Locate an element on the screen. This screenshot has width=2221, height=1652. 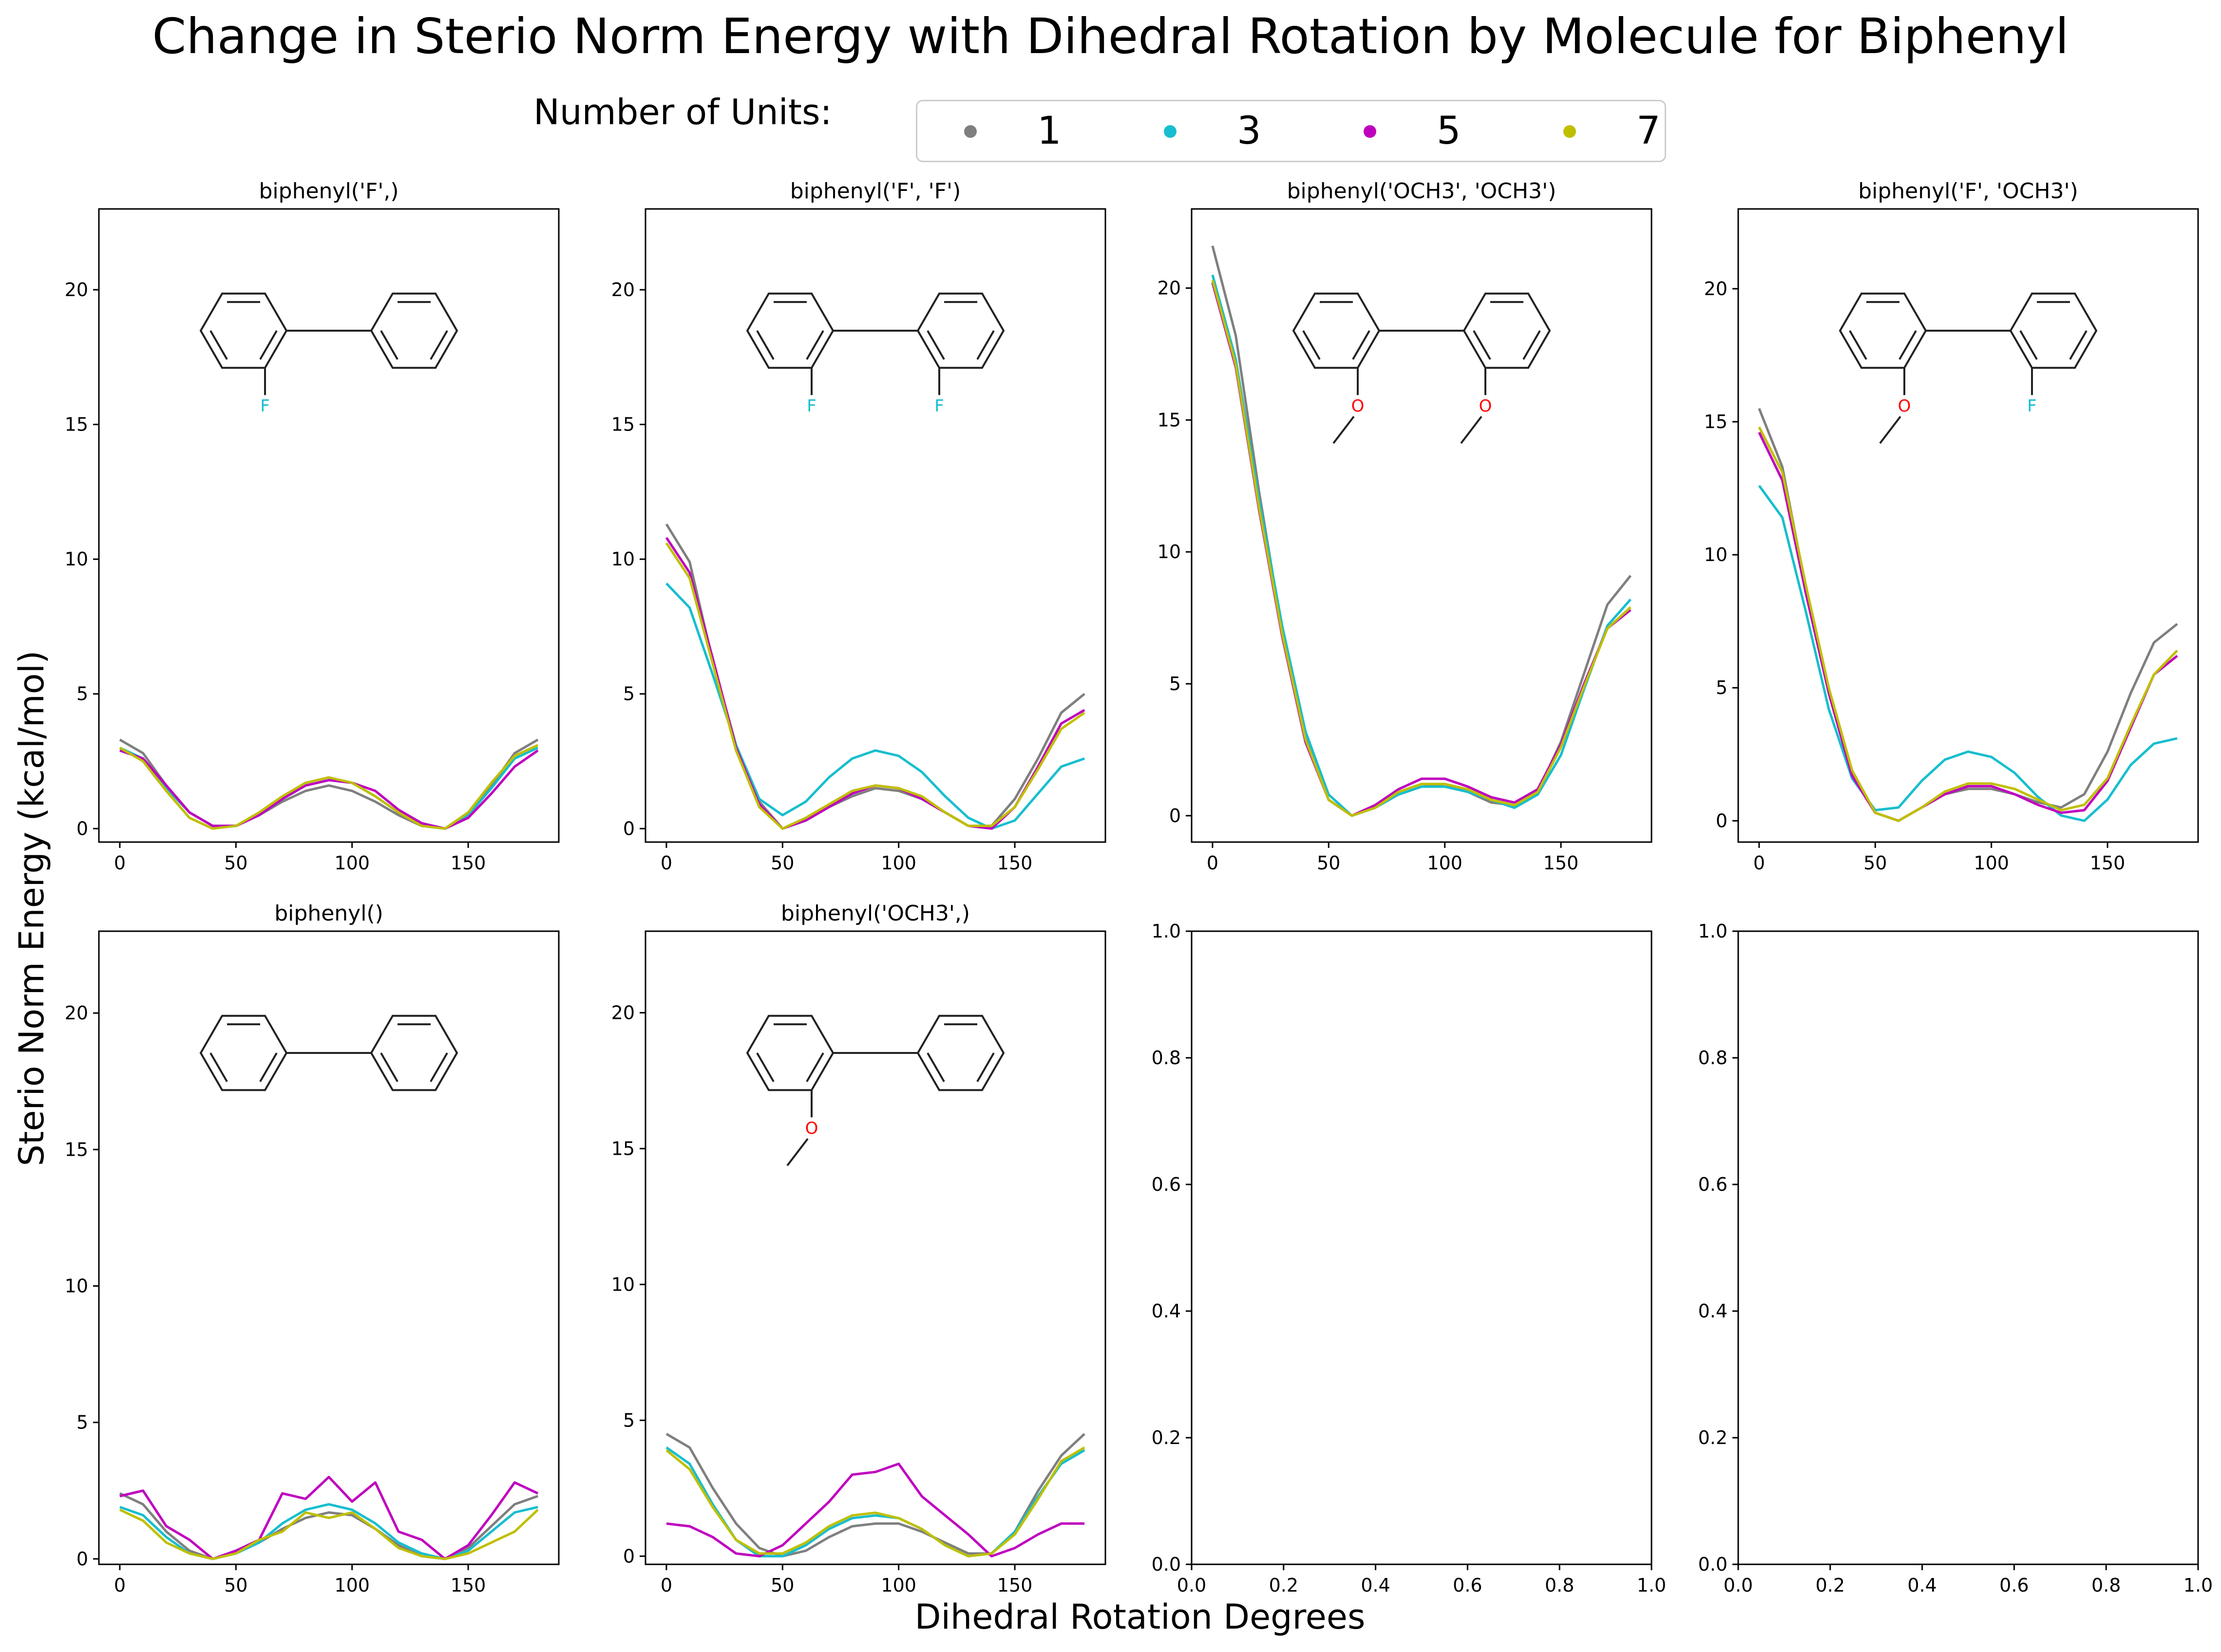
subplot-title: biphenyl('OCH3', 'OCH3') is located at coordinates (1422, 191).